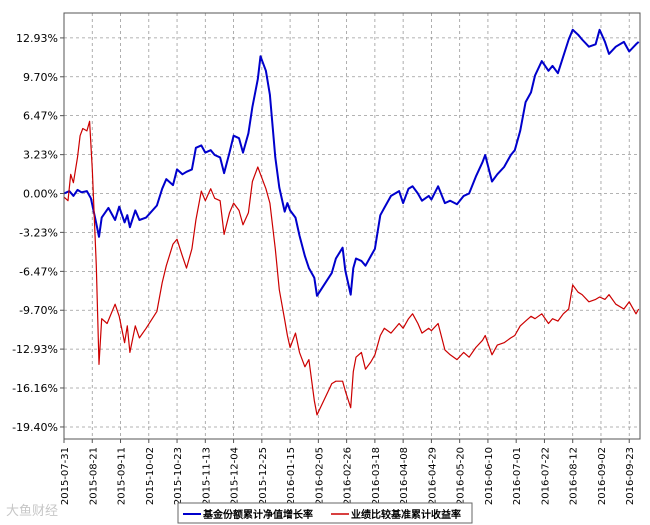  What do you see at coordinates (517, 476) in the screenshot?
I see `x-tick-label: 2016-07-01` at bounding box center [517, 476].